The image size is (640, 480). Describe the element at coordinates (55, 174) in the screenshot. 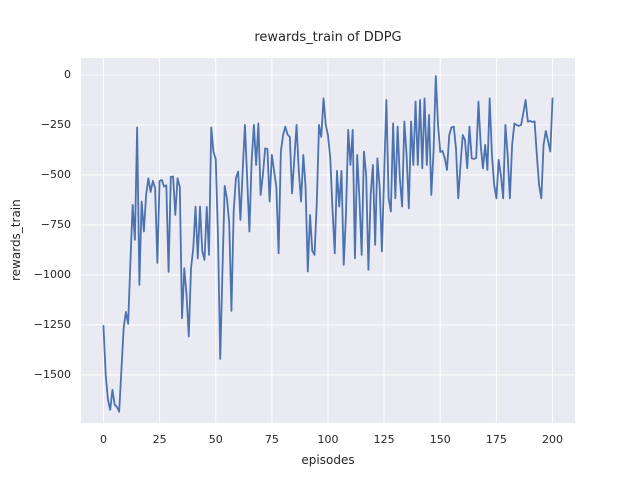

I see `y-tick-label: −500` at that location.